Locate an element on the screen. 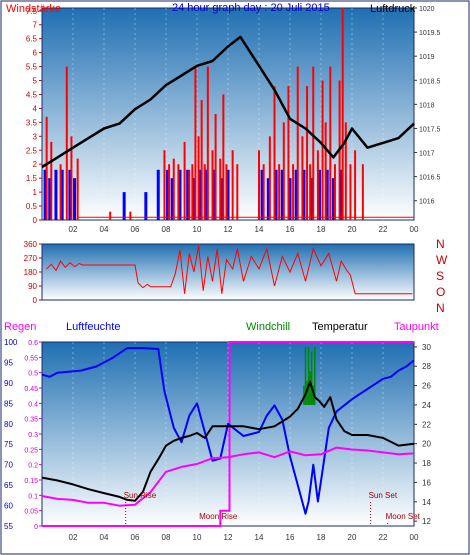 Image resolution: width=470 pixels, height=555 pixels. panel-2-area is located at coordinates (228, 272).